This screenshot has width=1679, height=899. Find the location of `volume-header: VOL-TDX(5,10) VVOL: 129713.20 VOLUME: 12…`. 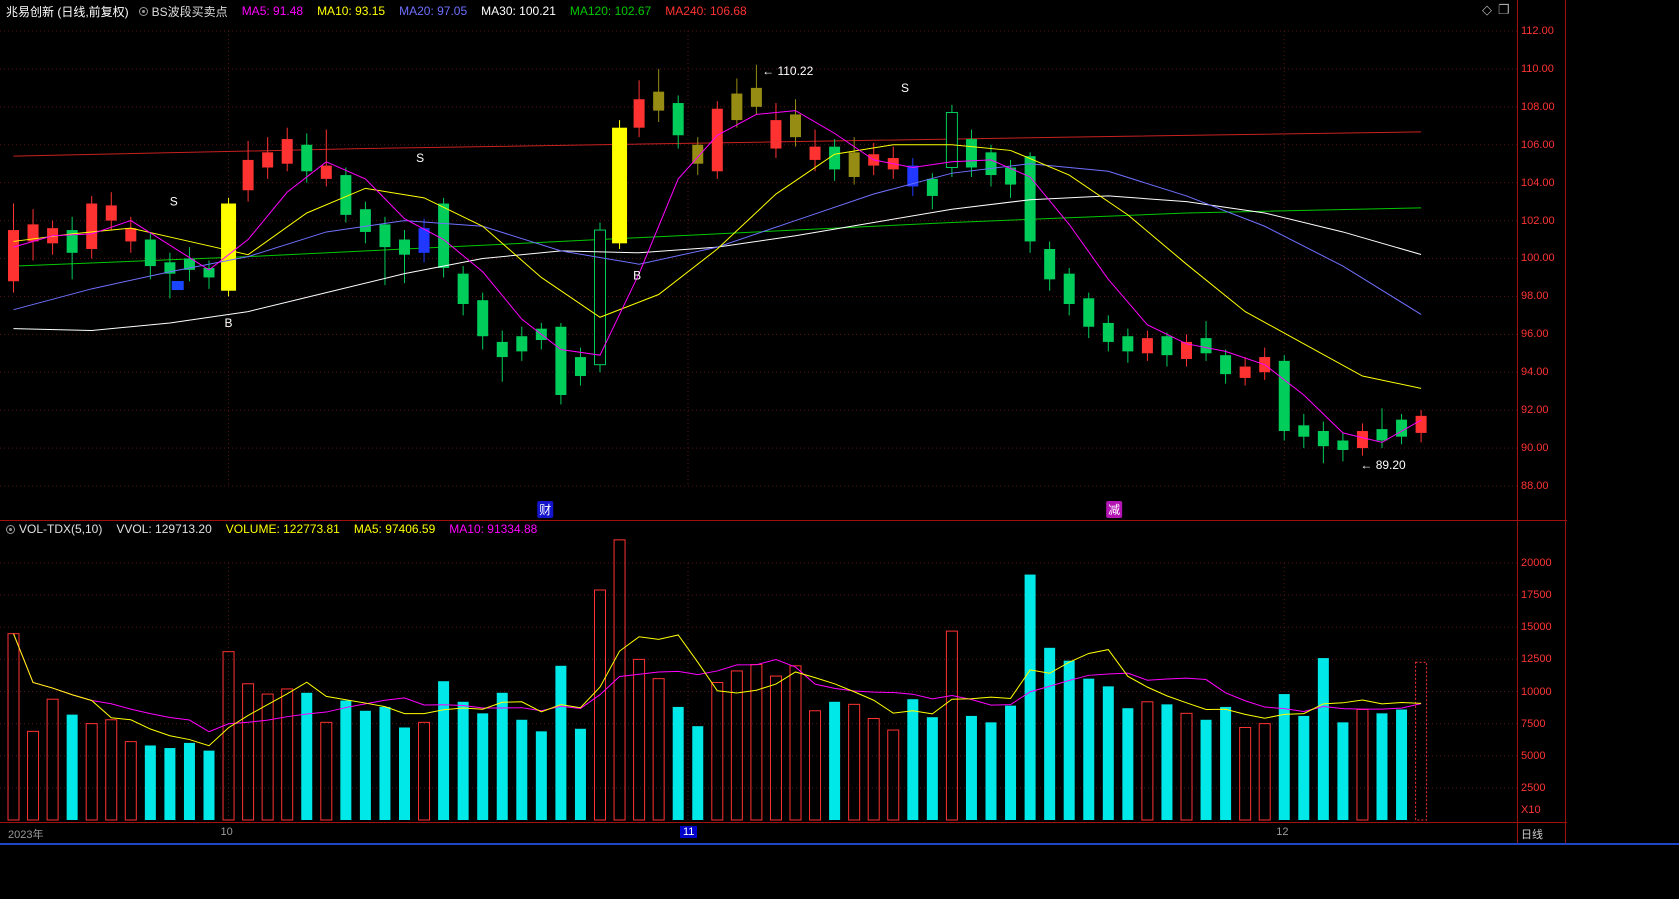

volume-header: VOL-TDX(5,10) VVOL: 129713.20 VOLUME: 12… is located at coordinates (758, 529).